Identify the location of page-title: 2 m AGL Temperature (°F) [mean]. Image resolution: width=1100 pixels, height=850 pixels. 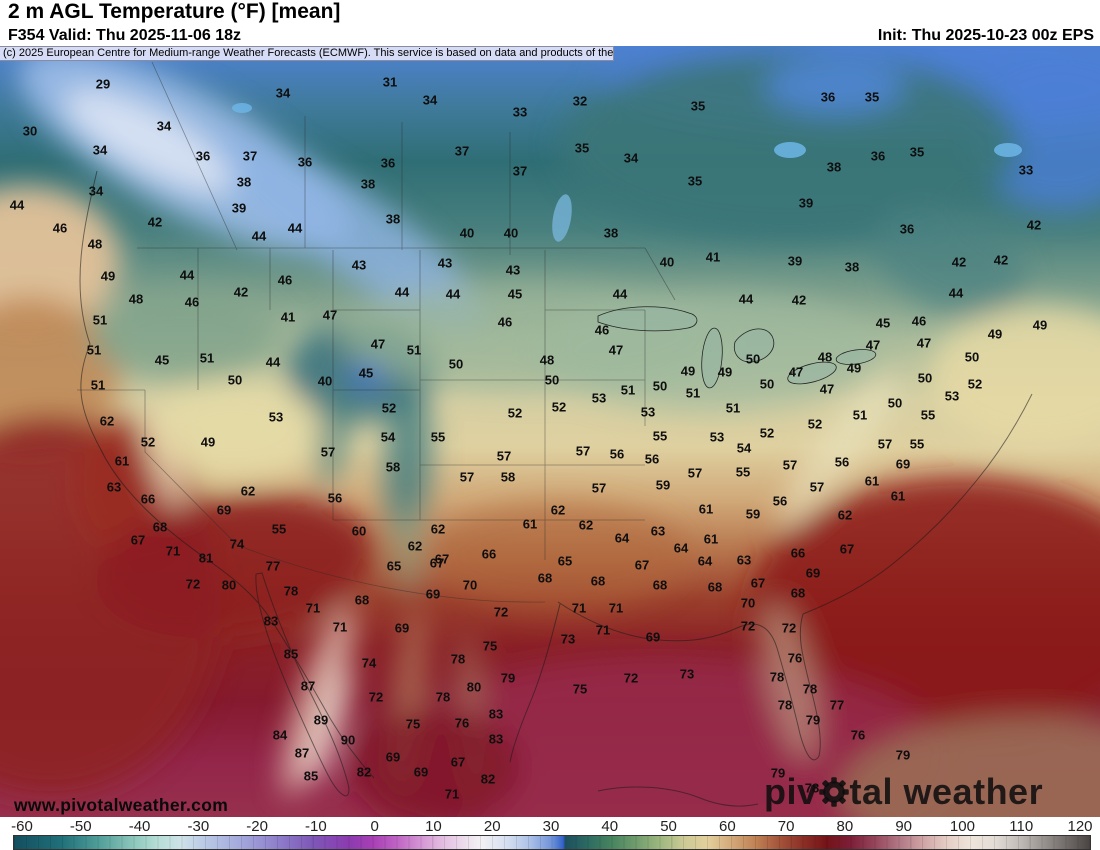
(174, 11).